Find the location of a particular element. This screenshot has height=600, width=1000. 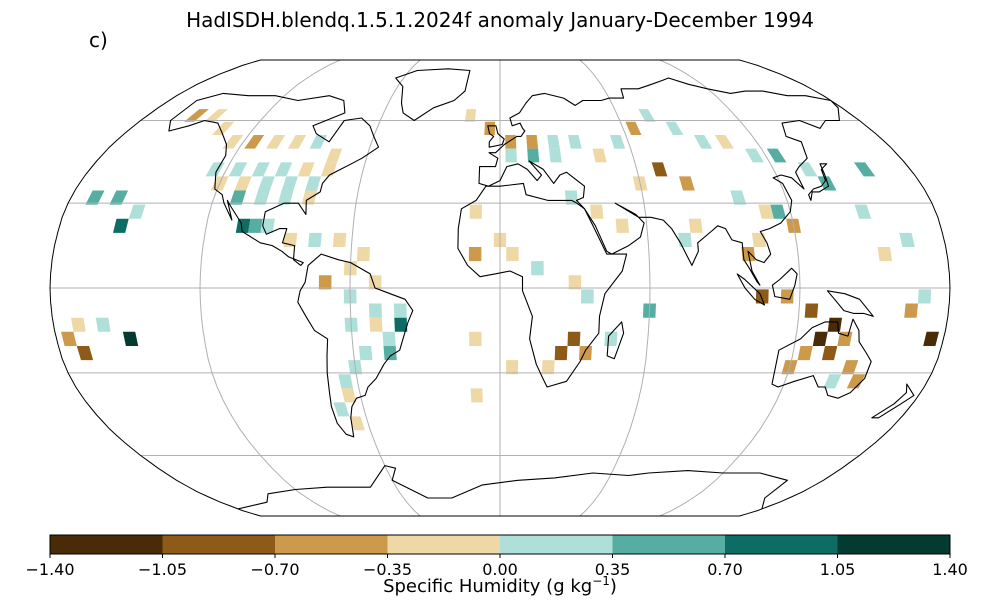

coastline-new-zealand is located at coordinates (893, 401).